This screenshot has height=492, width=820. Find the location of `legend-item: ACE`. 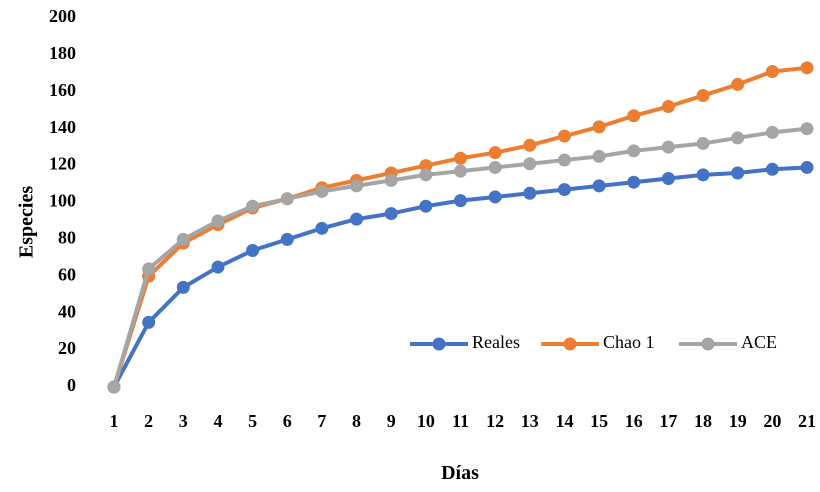

legend-item: ACE is located at coordinates (728, 342).